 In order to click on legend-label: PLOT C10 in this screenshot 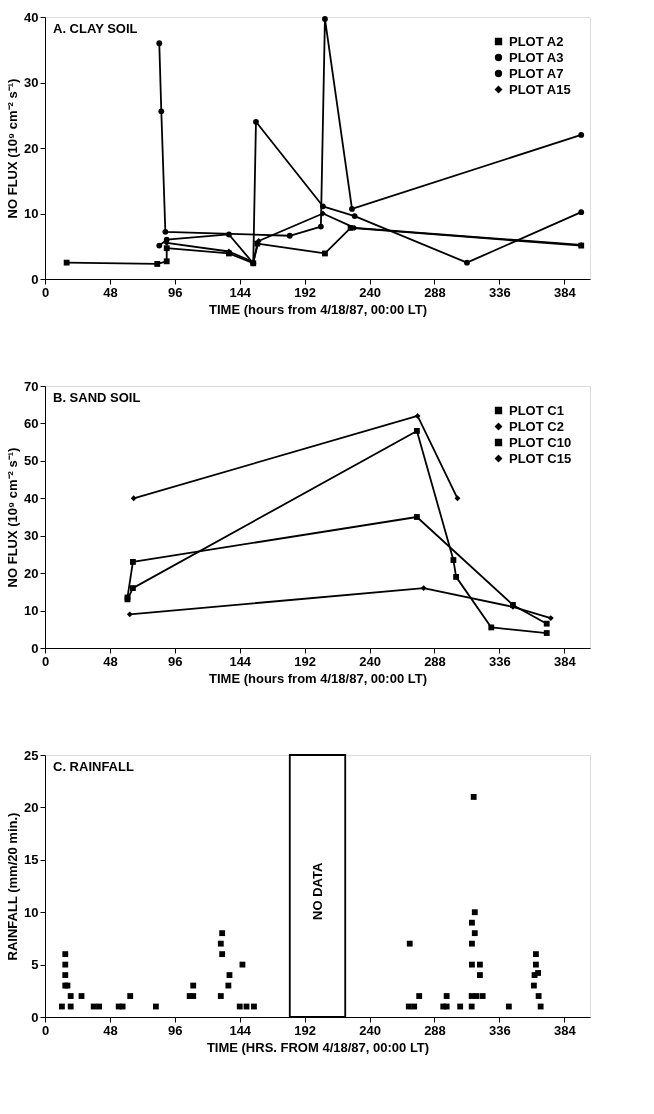, I will do `click(540, 442)`.